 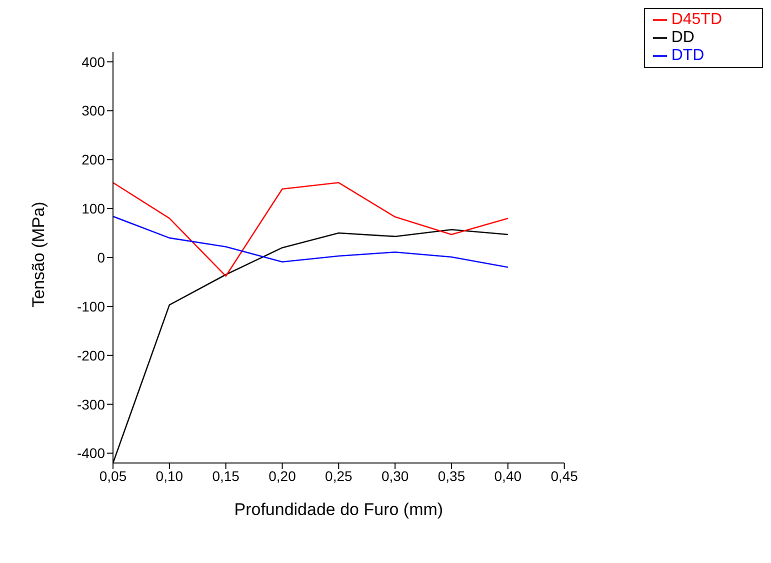 What do you see at coordinates (339, 509) in the screenshot?
I see `x-axis-title: Profundidade do Furo (mm)` at bounding box center [339, 509].